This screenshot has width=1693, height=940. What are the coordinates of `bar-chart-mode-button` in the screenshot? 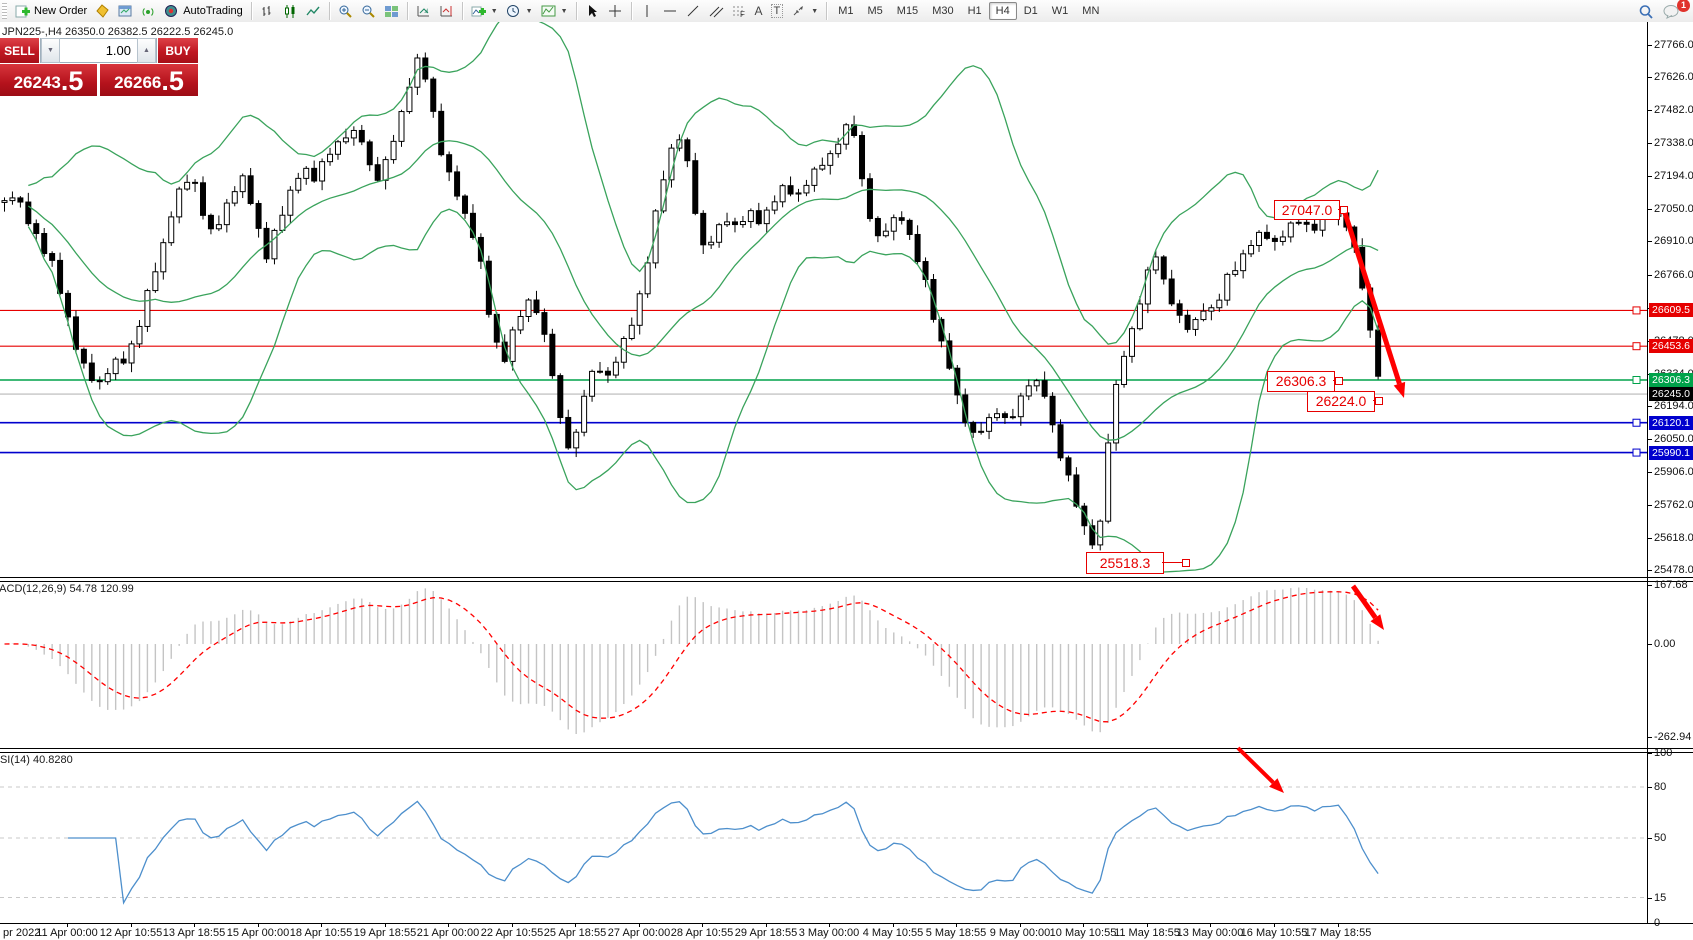 It's located at (267, 11).